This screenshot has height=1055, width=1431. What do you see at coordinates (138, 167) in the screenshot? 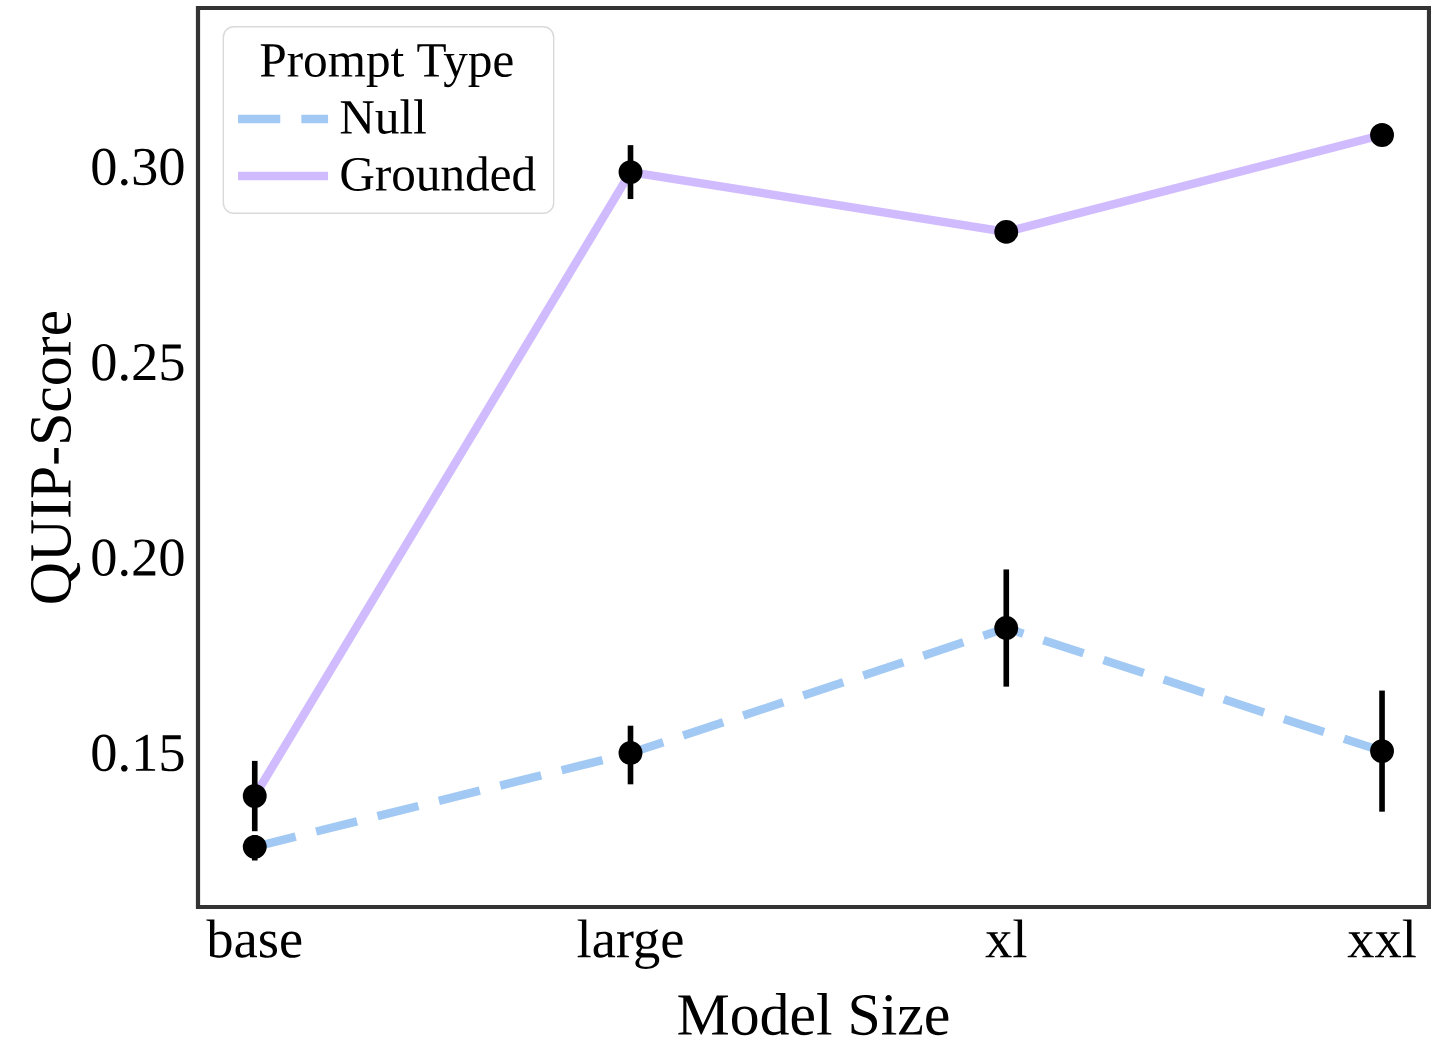
I see `y-tick-label: 0.30` at bounding box center [138, 167].